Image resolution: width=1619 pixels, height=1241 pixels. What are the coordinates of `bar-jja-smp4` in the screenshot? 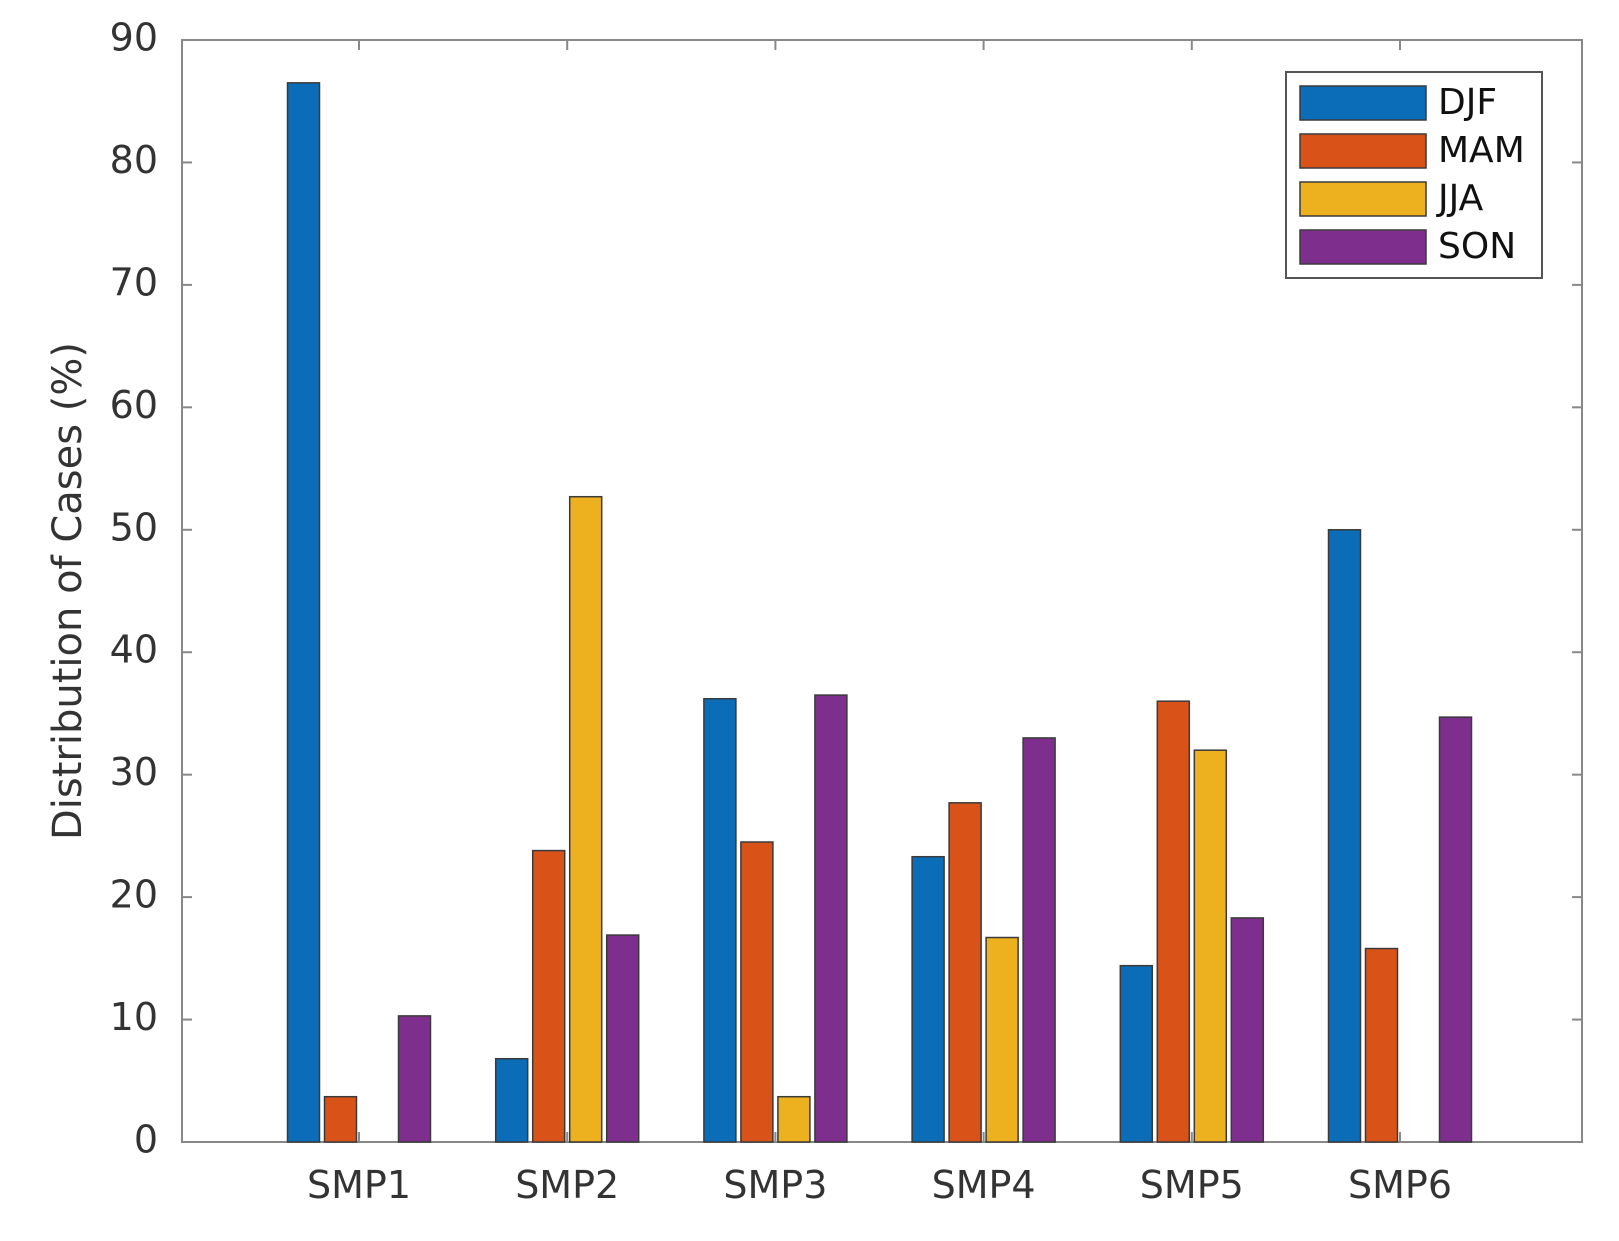 It's located at (1002, 1039).